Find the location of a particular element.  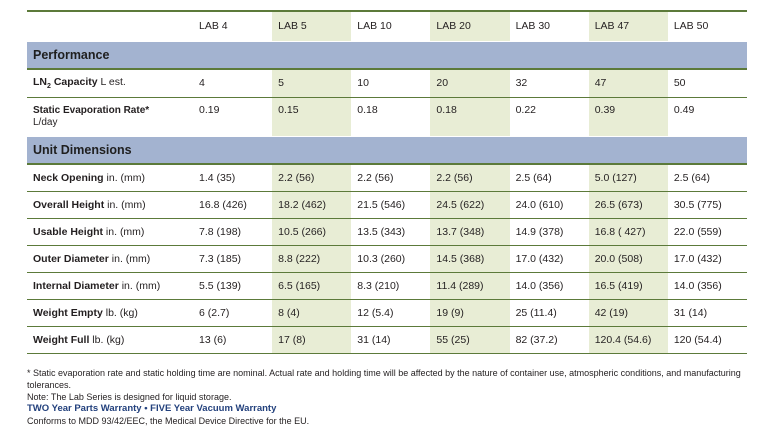

cell: 4 is located at coordinates (202, 83).